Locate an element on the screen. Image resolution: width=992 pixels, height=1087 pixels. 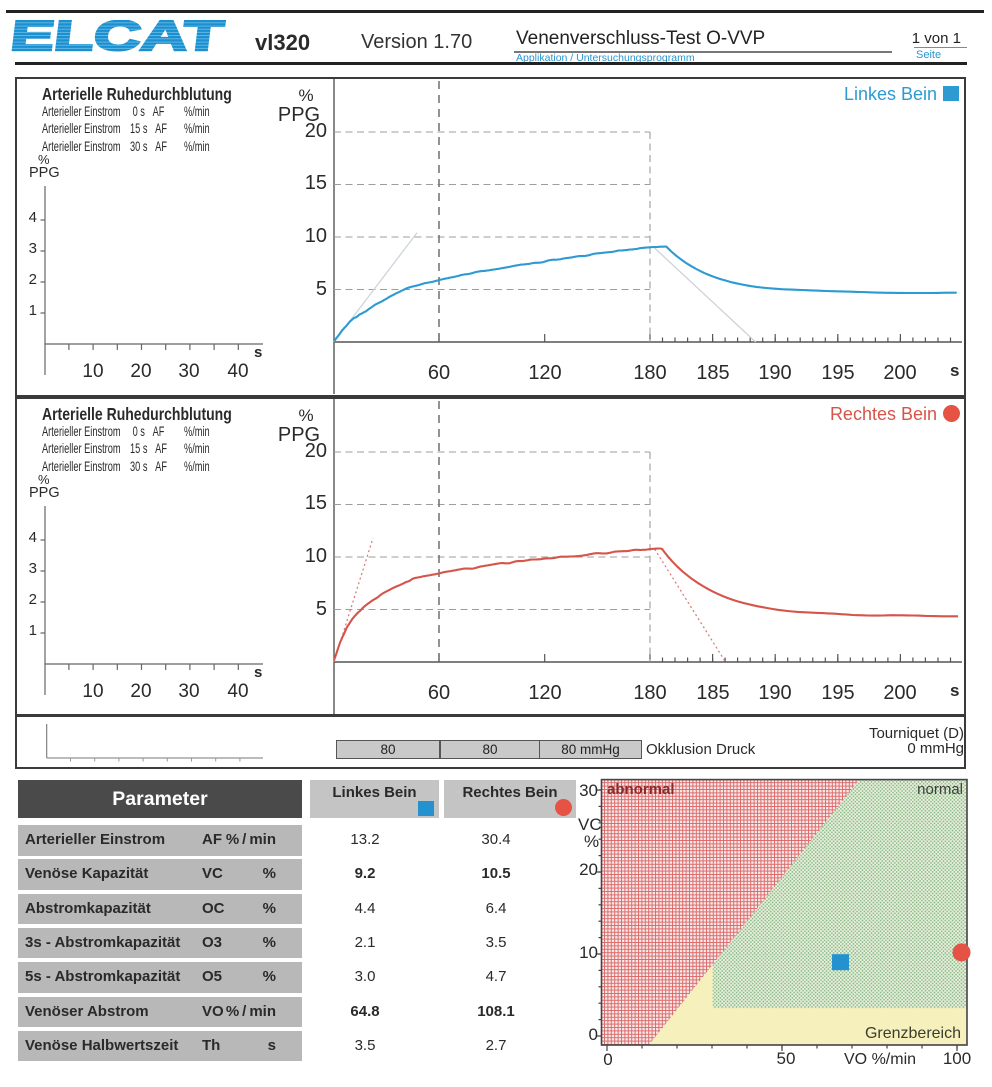
svg-text: ELCAT is located at coordinates (117, 37).